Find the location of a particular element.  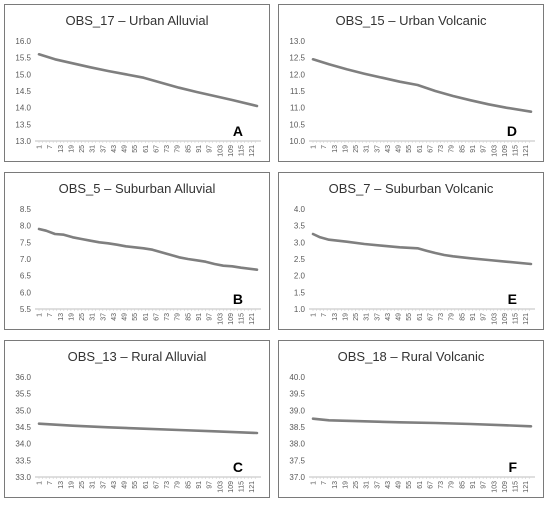

chart-title-c: OBS_13 – Rural Alluvial is located at coordinates (137, 356).